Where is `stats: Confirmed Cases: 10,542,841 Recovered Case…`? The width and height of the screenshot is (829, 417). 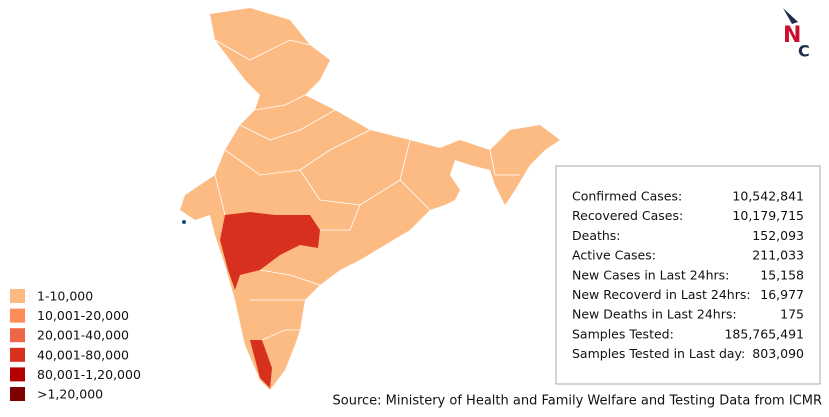 stats: Confirmed Cases: 10,542,841 Recovered Case… is located at coordinates (688, 275).